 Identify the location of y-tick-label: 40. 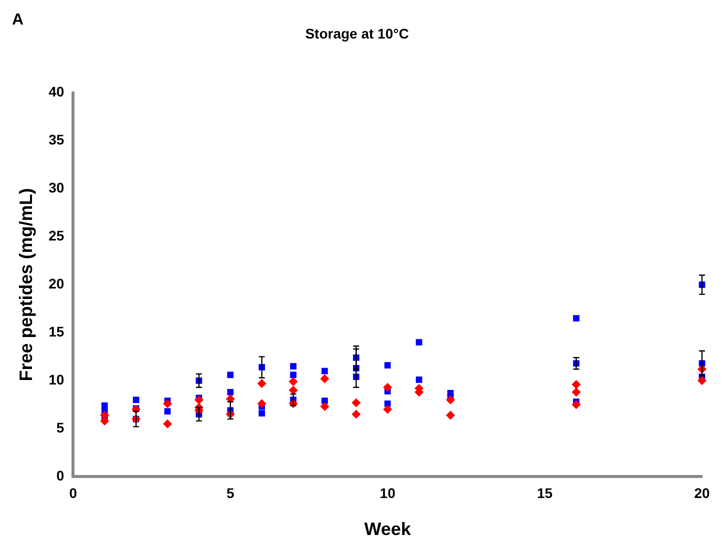
(56, 92).